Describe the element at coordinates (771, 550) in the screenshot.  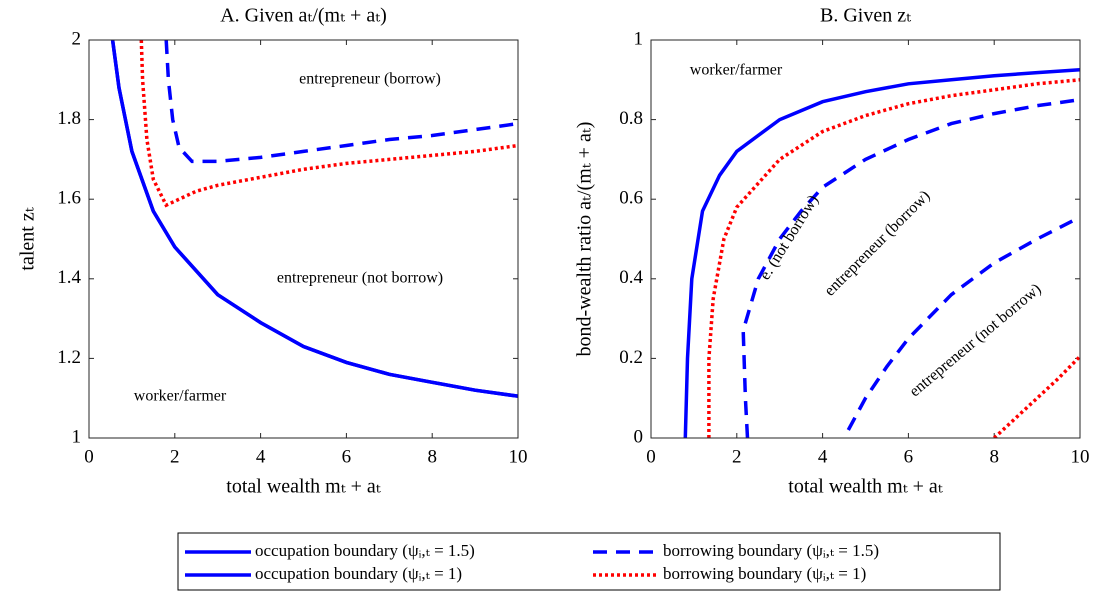
I see `legend-label: borrowing boundary (ψᵢ,ₜ = 1.5)` at that location.